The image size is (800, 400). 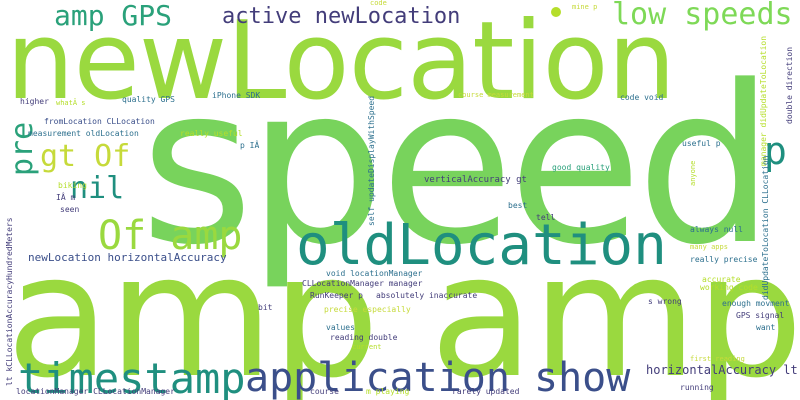 I want to click on word-lt-kcllocationaccuracyhundredmeters: lt kCLLocationAccuracyHundredMeters, so click(x=9, y=301).